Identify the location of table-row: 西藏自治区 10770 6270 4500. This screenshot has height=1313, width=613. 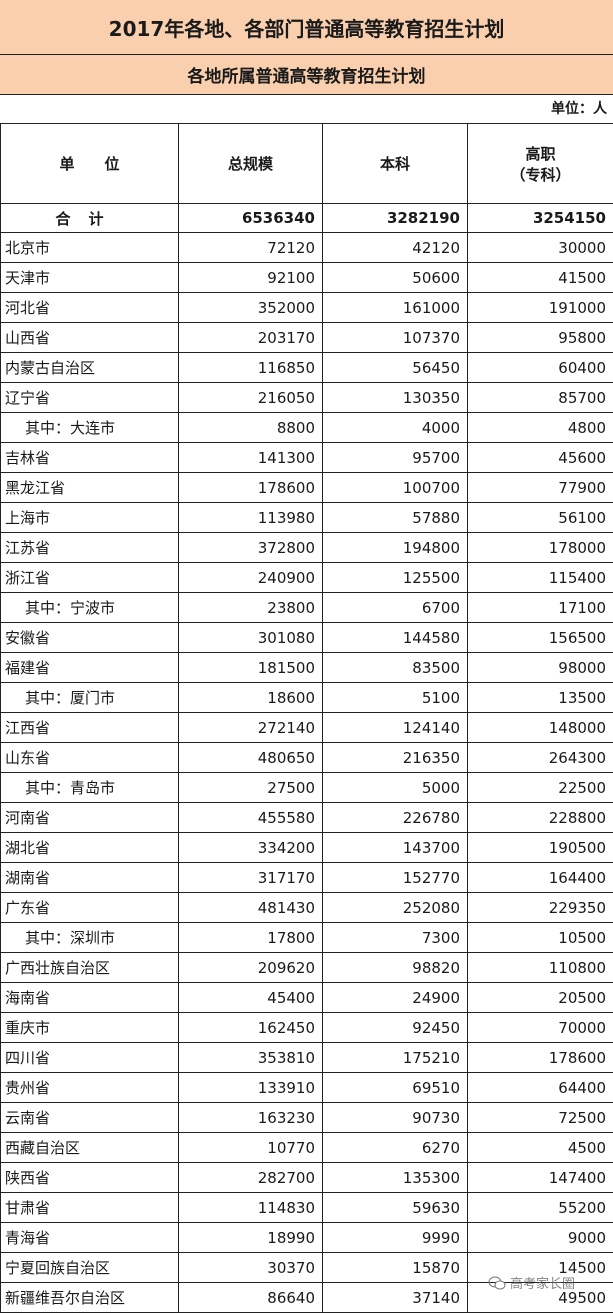
(306, 1147).